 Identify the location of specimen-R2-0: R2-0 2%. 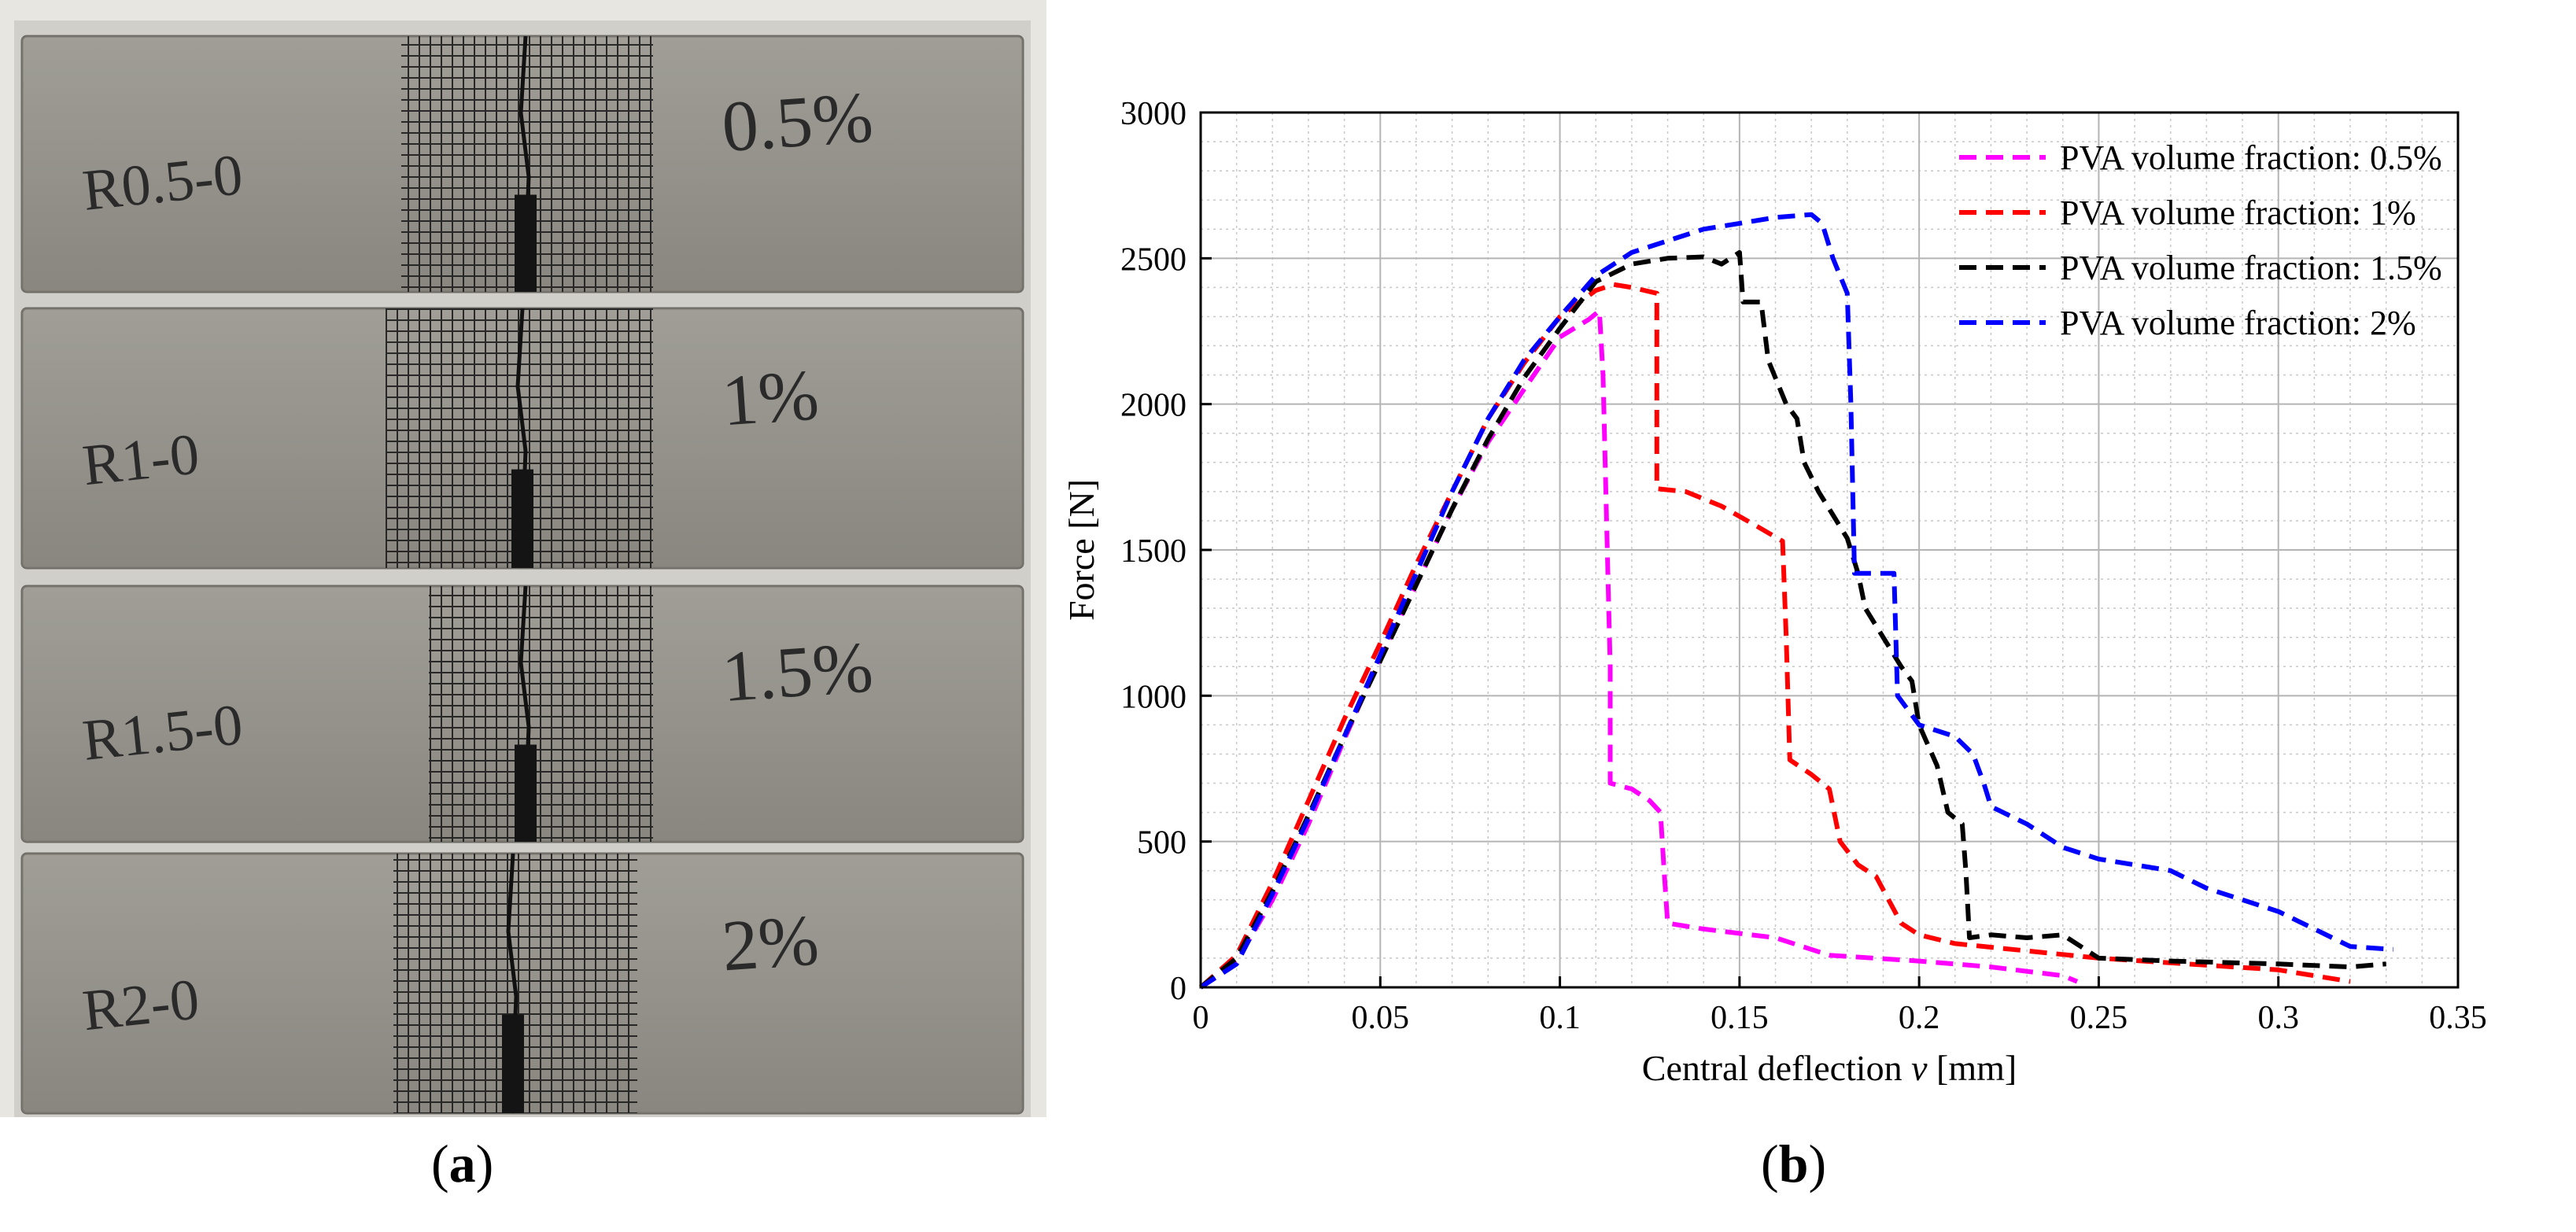
(522, 983).